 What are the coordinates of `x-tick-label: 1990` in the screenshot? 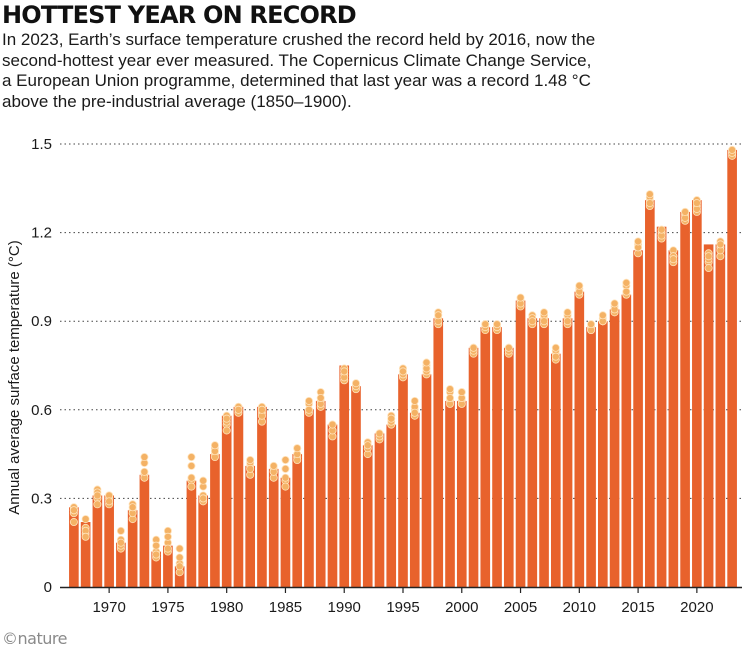 It's located at (344, 607).